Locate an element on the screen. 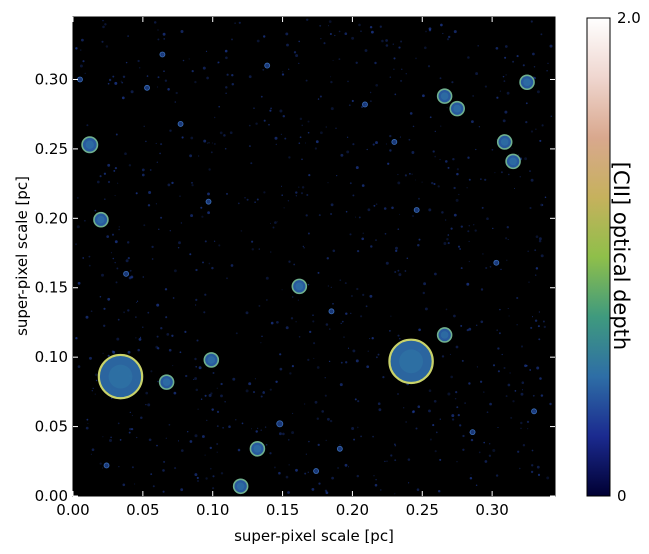 The height and width of the screenshot is (554, 649). x-tick-label: 0.10 is located at coordinates (212, 510).